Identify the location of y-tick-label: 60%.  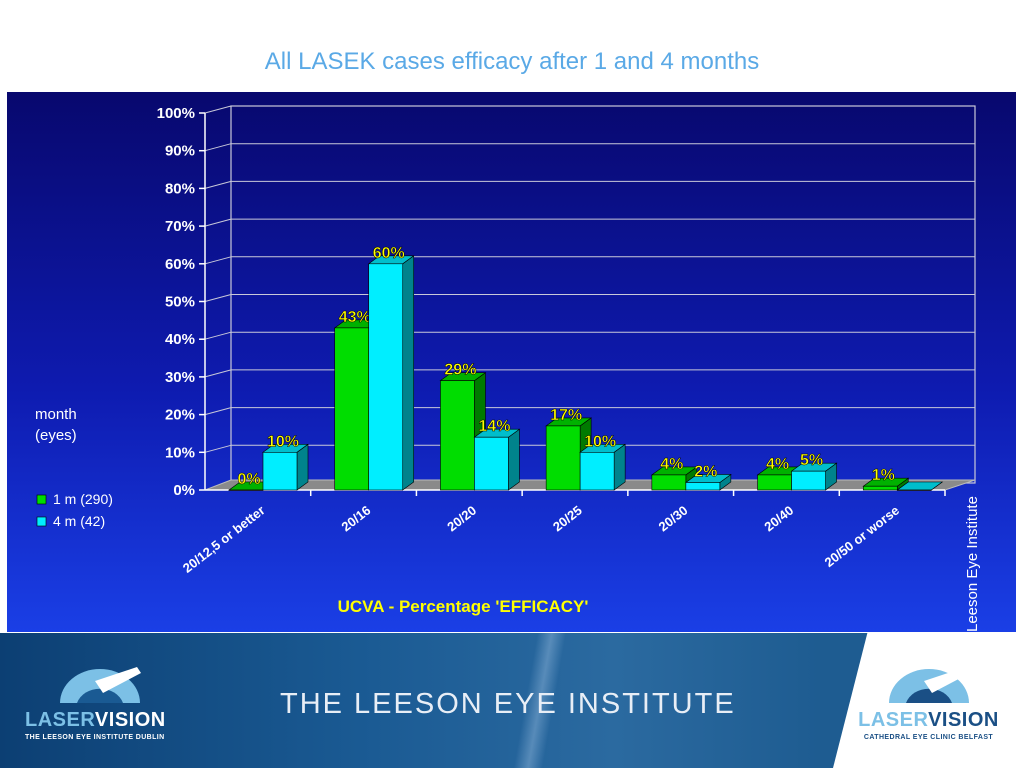
(180, 264).